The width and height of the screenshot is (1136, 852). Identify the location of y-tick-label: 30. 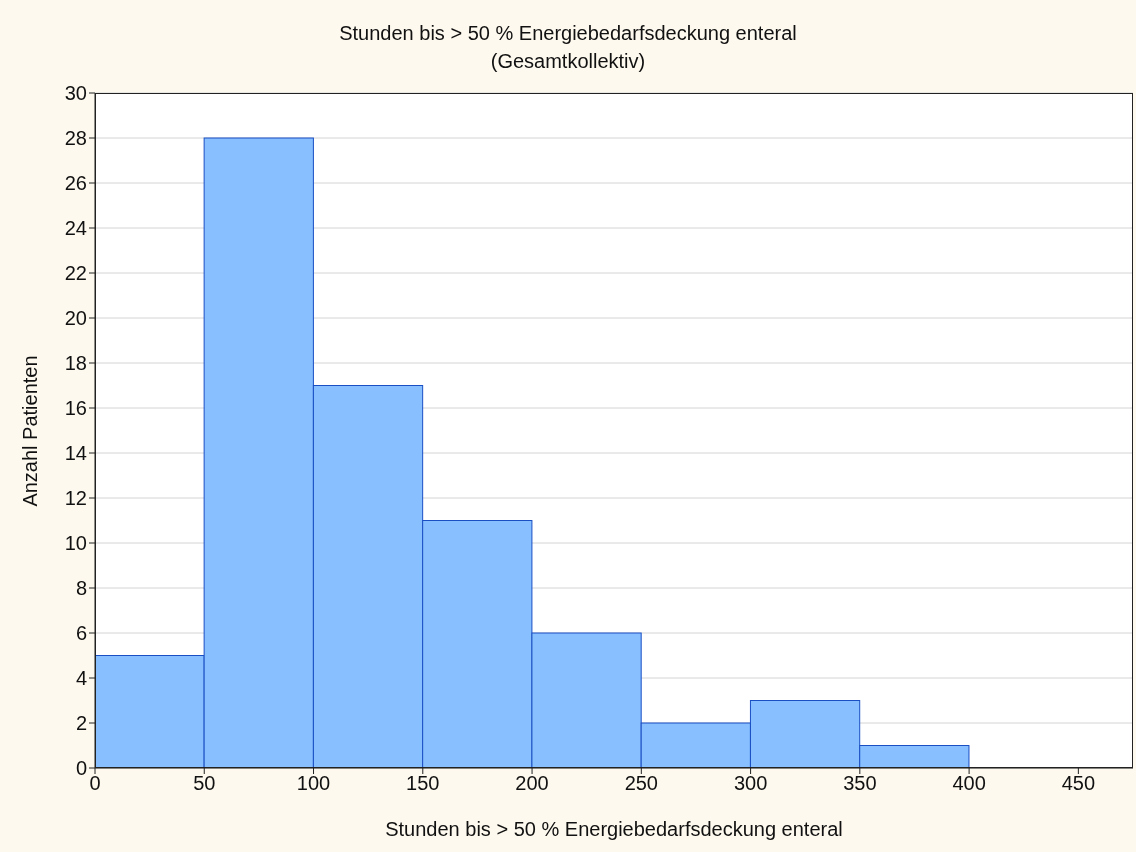
(75, 93).